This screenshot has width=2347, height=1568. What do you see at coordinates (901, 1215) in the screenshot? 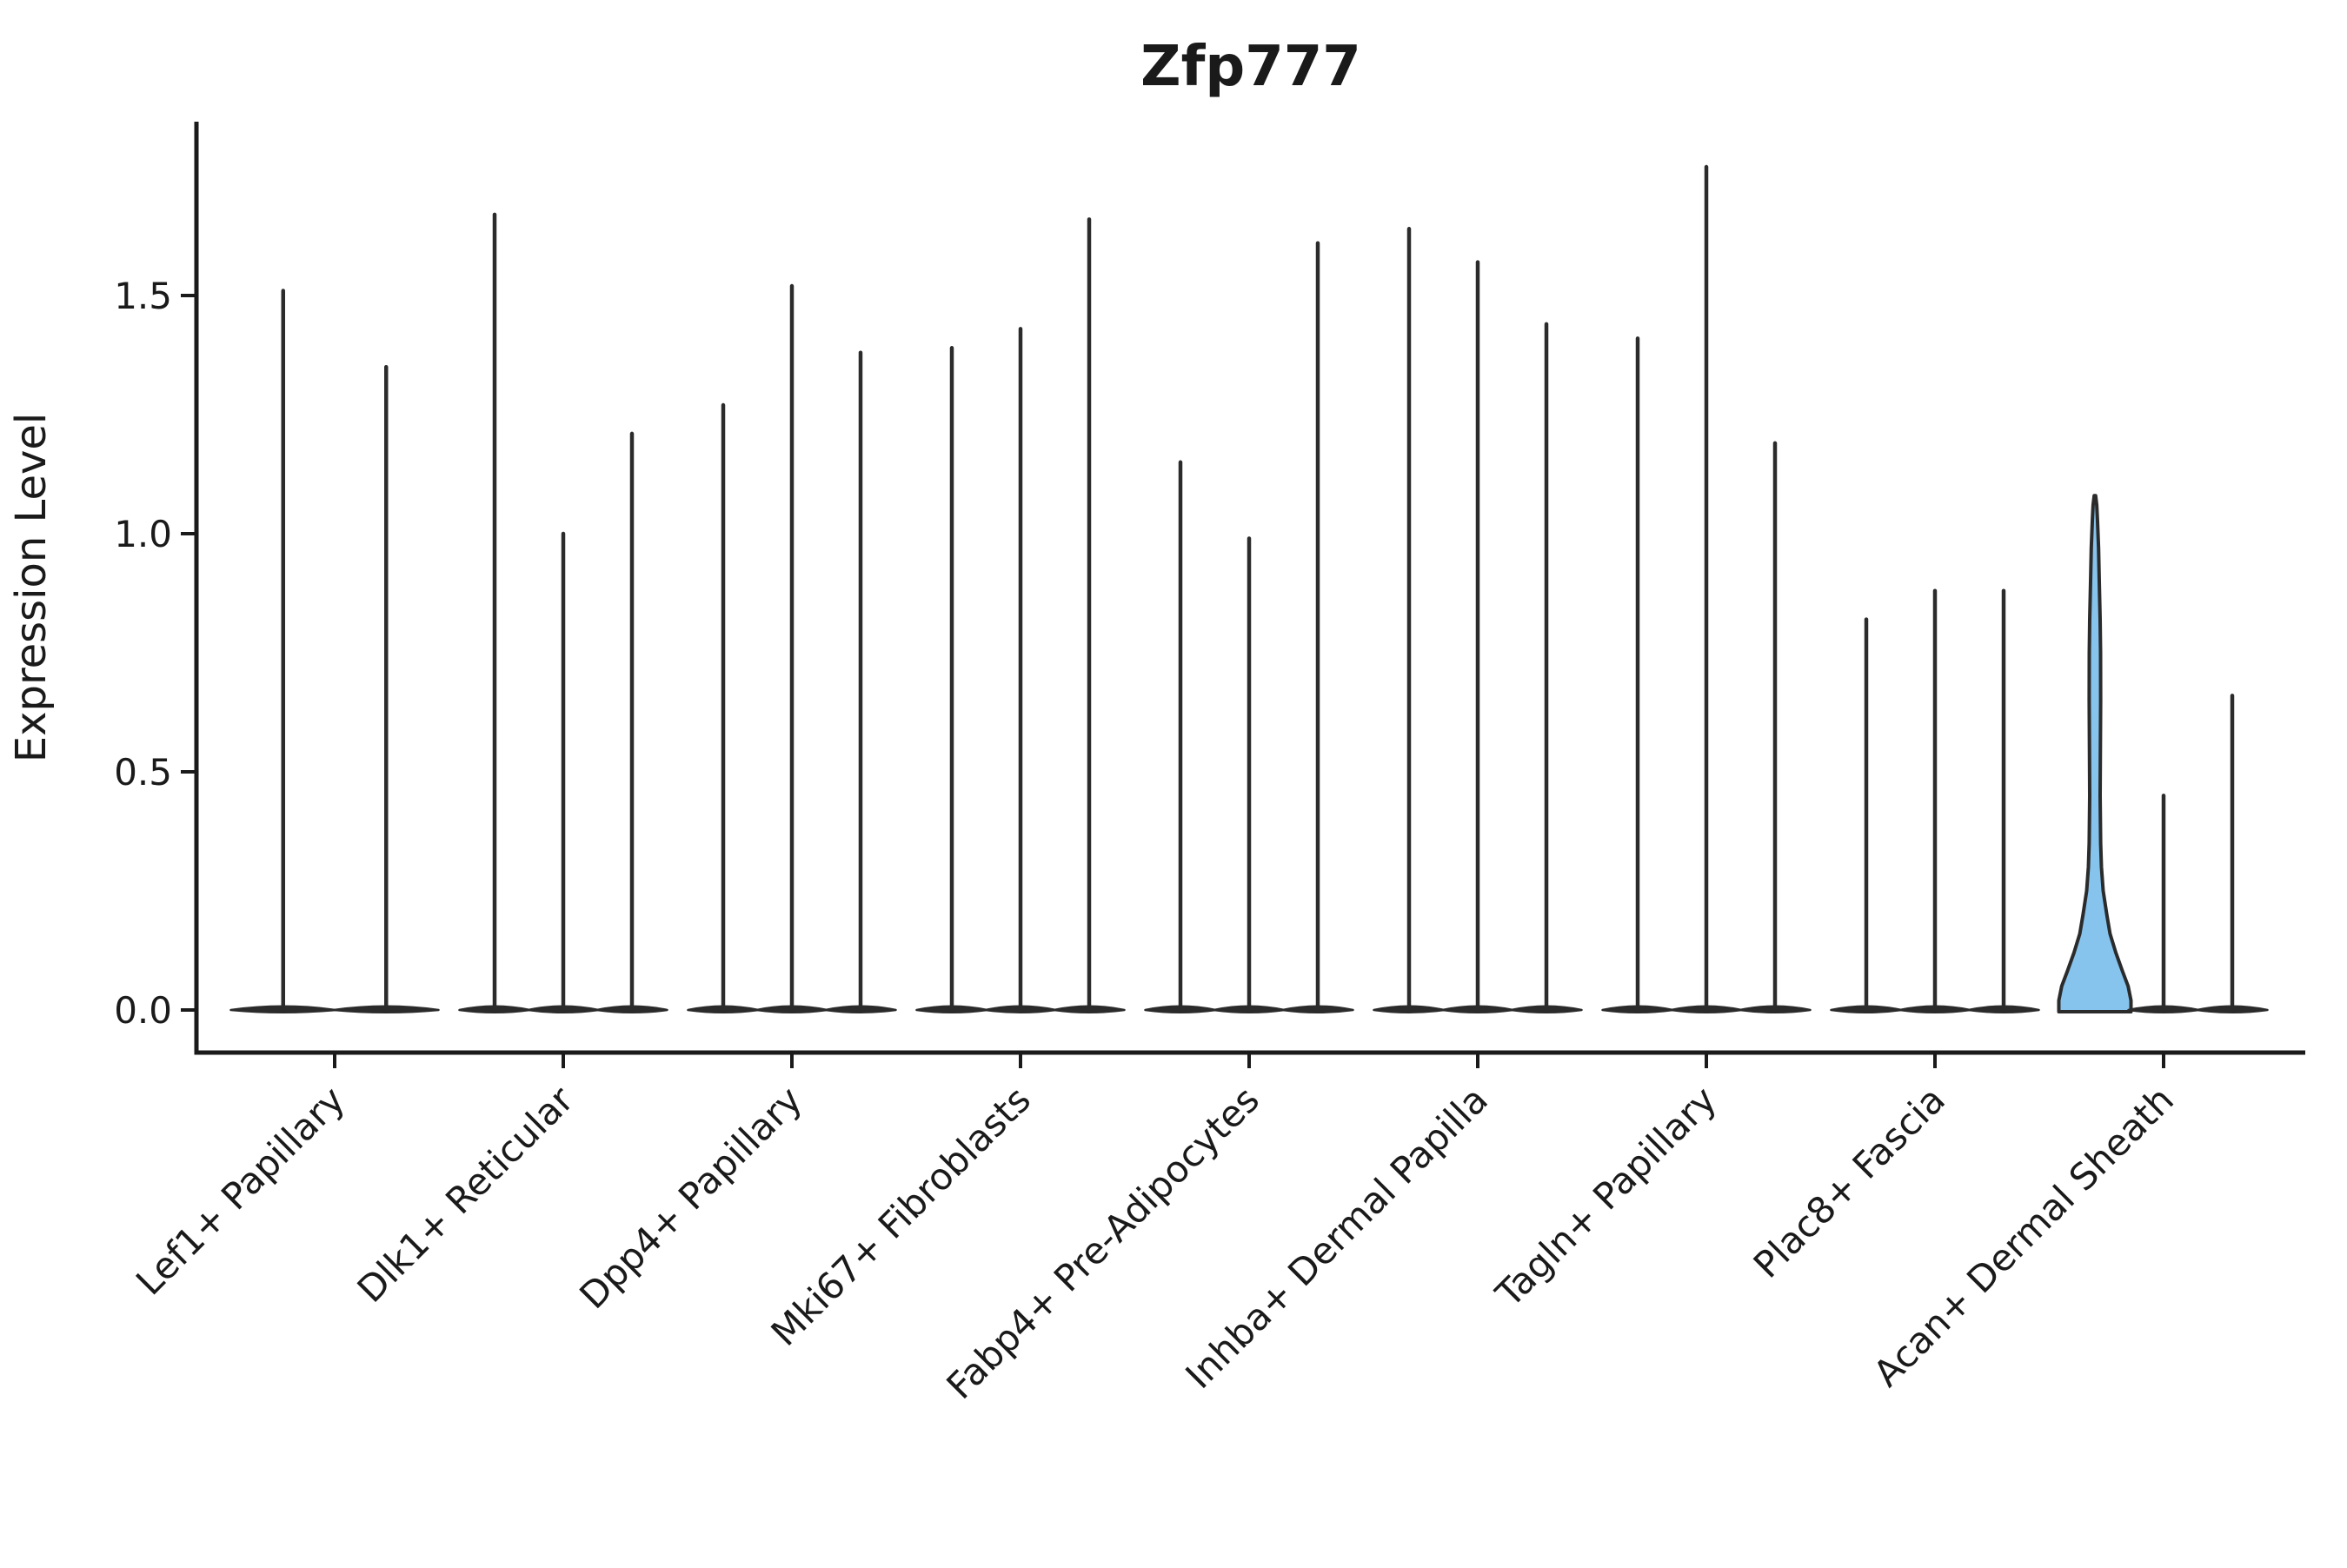
I see `x-tick-label: Mki67+ Fibroblasts` at bounding box center [901, 1215].